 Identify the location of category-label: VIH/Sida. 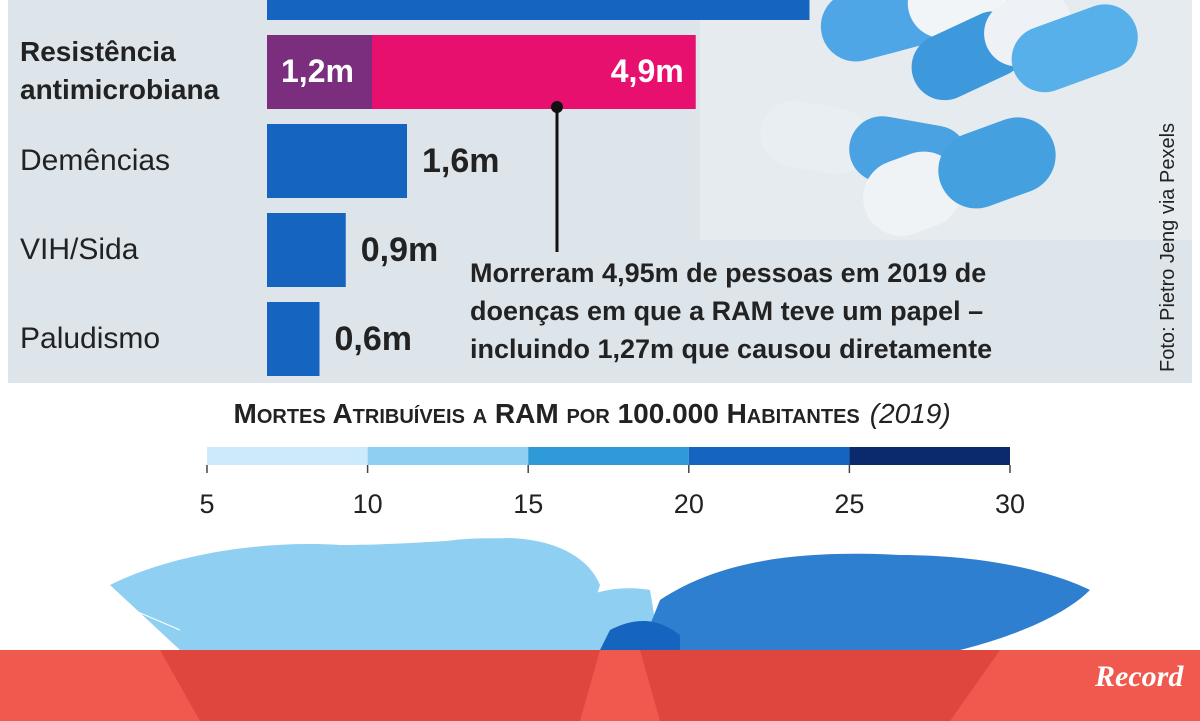
(79, 249).